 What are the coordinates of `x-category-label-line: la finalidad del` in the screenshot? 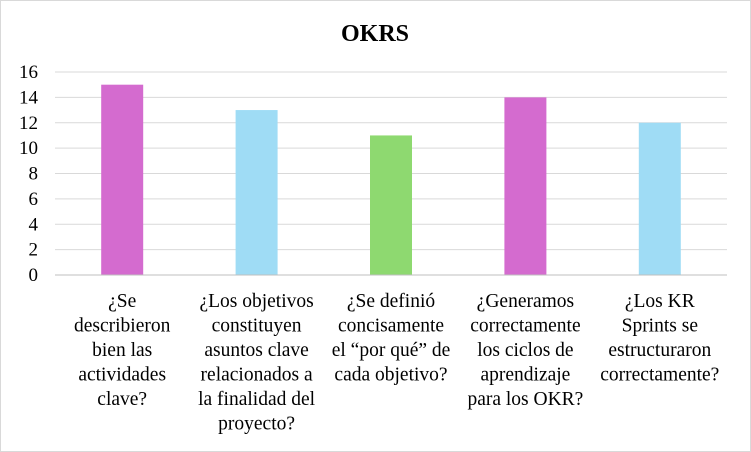 It's located at (257, 399).